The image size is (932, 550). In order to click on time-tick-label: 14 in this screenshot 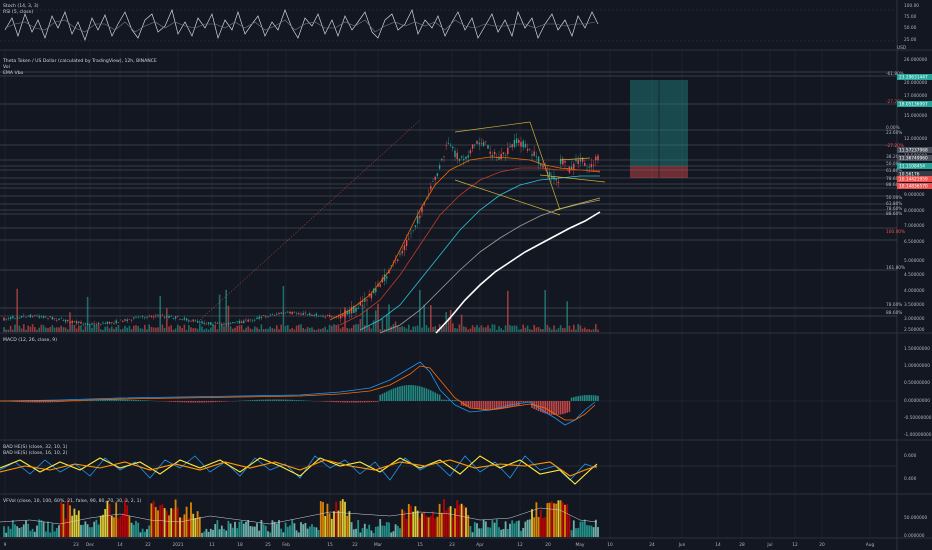, I will do `click(718, 545)`.